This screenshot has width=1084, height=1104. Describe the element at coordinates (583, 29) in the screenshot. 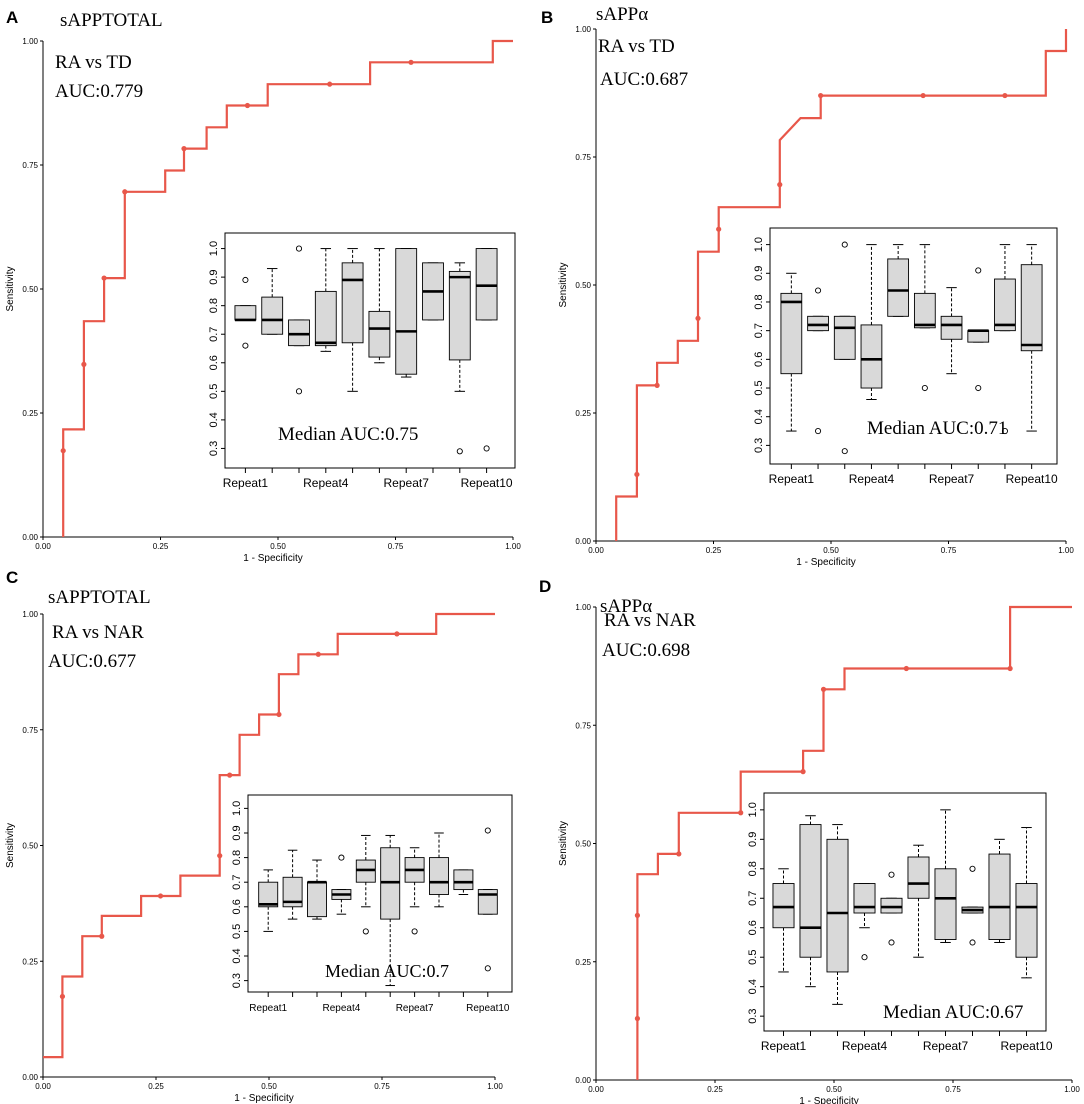

I see `y-tick-label: 1.00` at that location.